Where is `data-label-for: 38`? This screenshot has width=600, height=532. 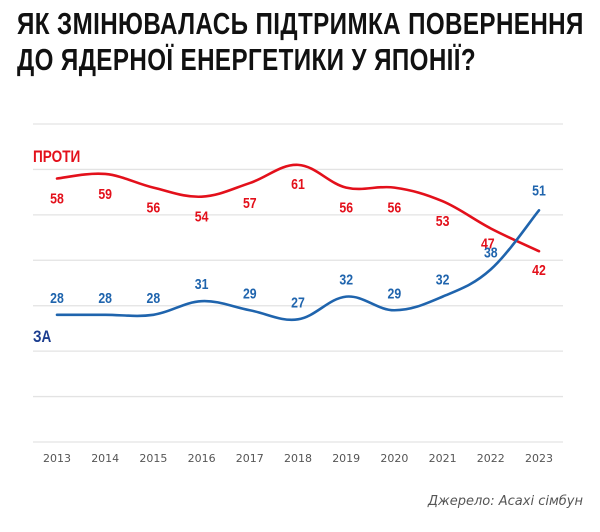
data-label-for: 38 is located at coordinates (491, 252).